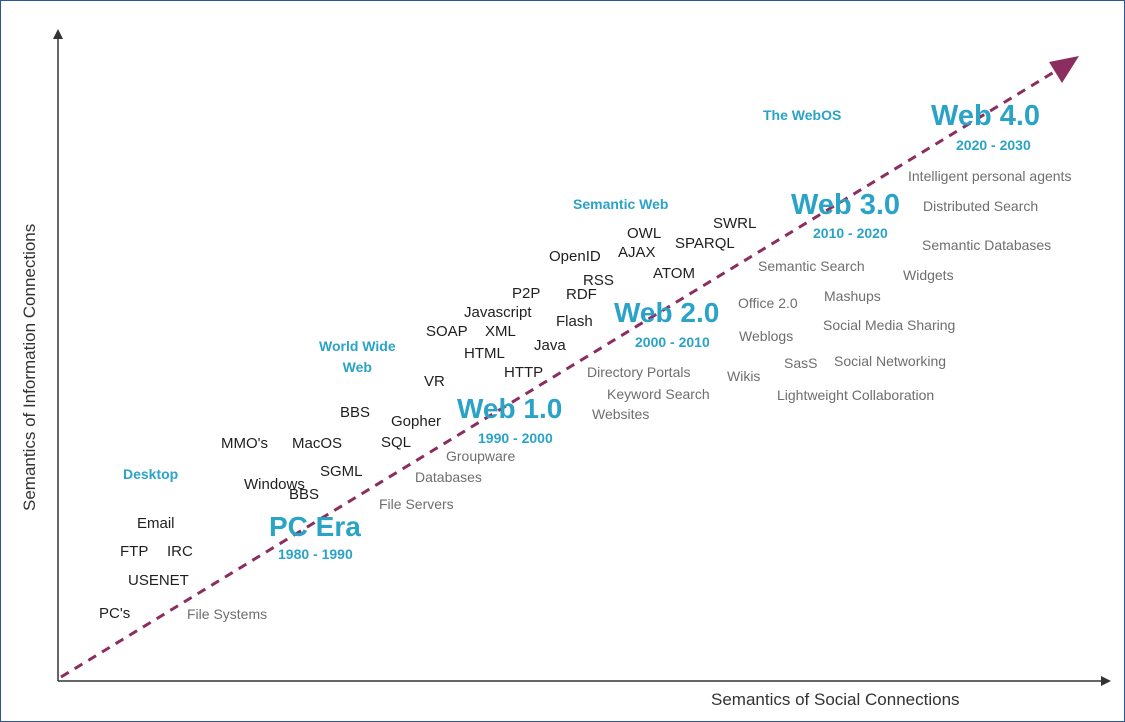 The image size is (1125, 722). I want to click on tech-flash: Flash, so click(574, 321).